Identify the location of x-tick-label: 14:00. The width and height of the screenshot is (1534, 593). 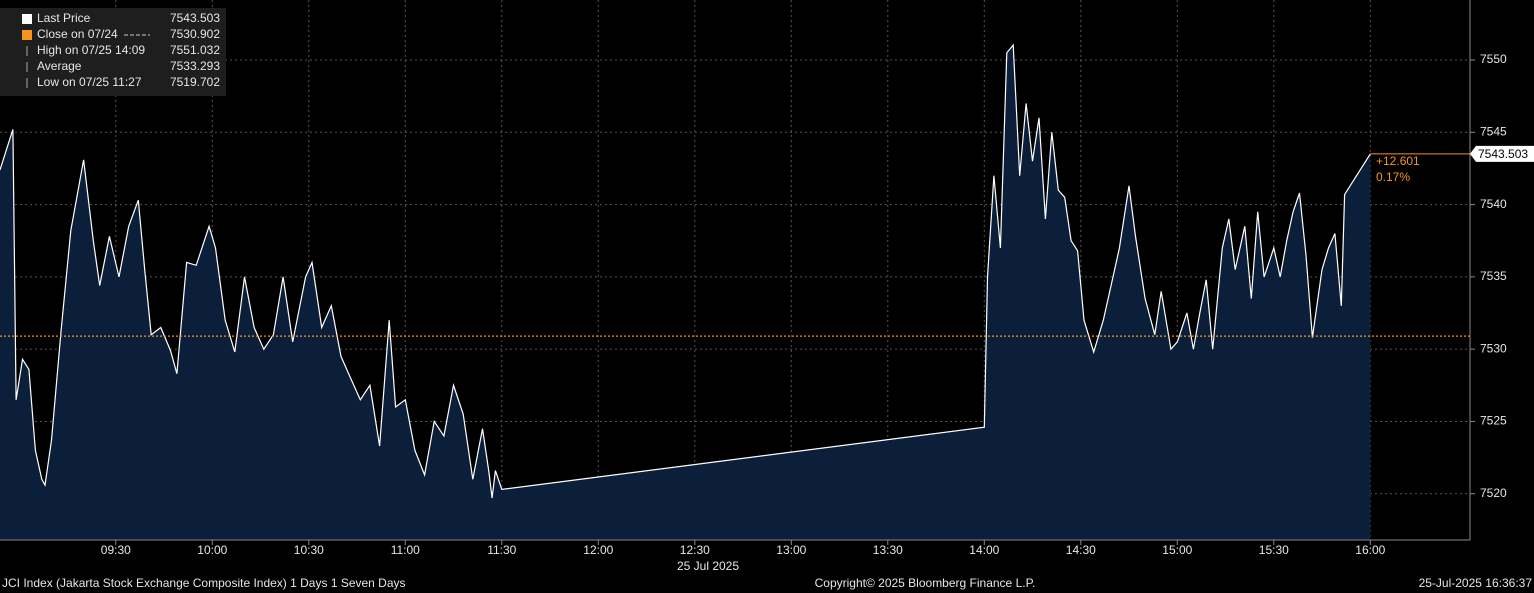
(984, 550).